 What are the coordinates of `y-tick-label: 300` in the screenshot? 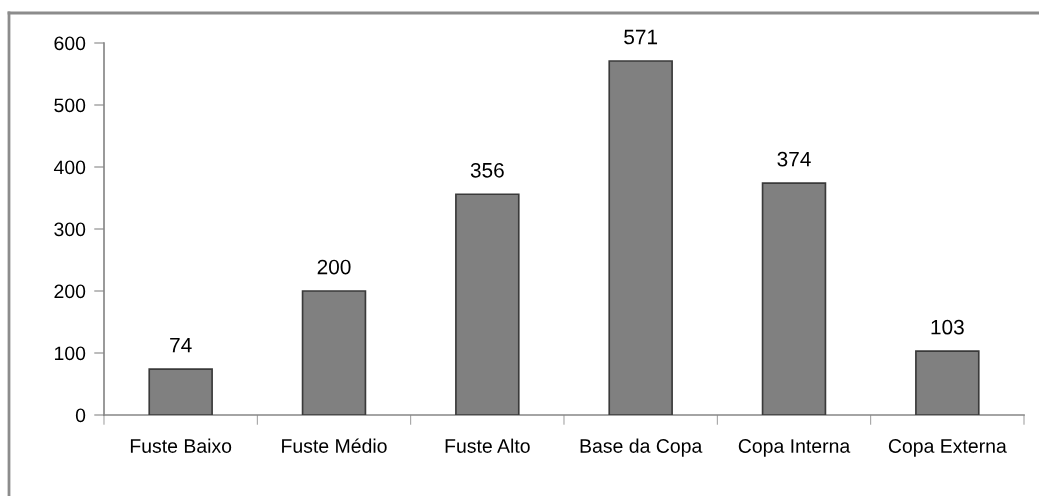 It's located at (70, 229).